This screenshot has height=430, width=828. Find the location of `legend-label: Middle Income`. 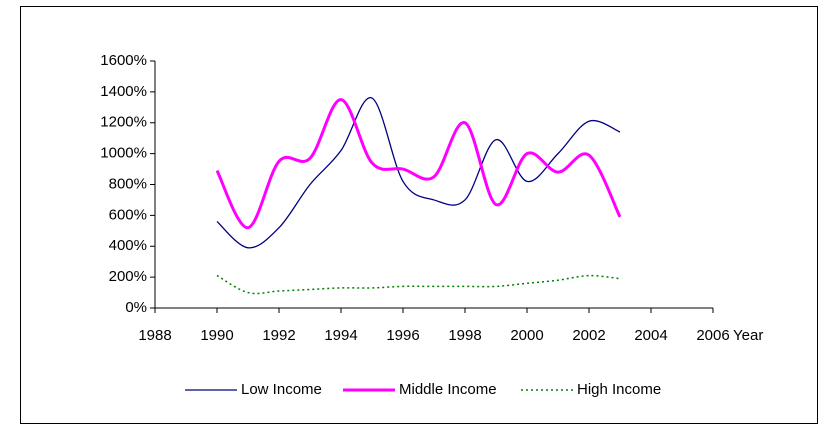

legend-label: Middle Income is located at coordinates (448, 389).